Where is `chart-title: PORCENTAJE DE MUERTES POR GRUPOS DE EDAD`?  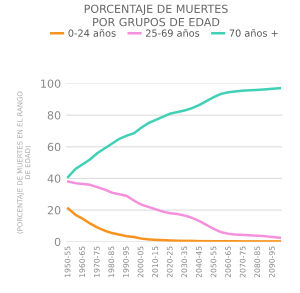
chart-title: PORCENTAJE DE MUERTES POR GRUPOS DE EDAD is located at coordinates (156, 15).